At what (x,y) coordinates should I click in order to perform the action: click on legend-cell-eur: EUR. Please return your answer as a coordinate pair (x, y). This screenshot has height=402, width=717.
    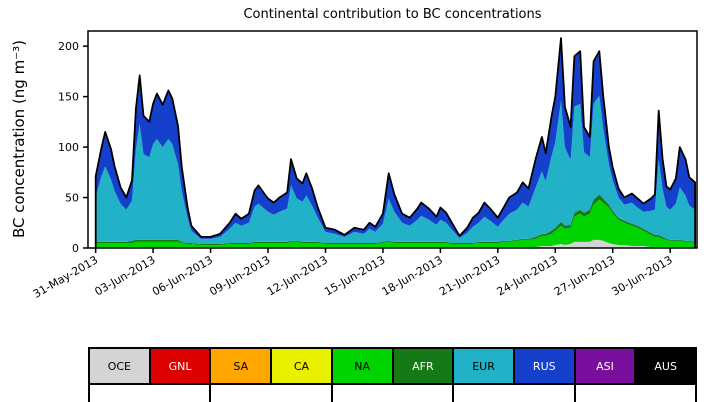
    Looking at the image, I should click on (482, 366).